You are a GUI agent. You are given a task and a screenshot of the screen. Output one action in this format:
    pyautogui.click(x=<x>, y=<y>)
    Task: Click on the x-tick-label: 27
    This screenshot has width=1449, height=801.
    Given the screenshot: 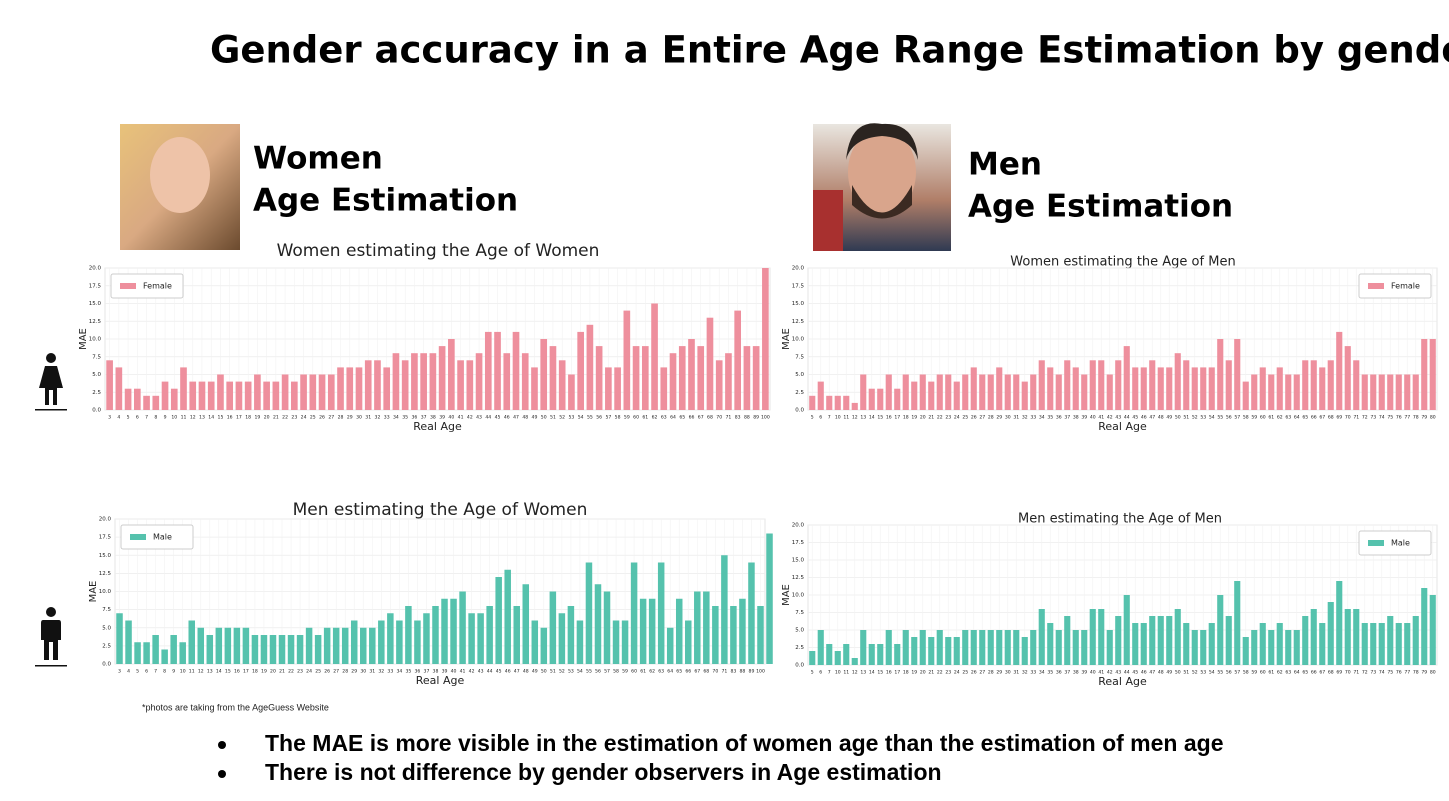 What is the action you would take?
    pyautogui.click(x=336, y=672)
    